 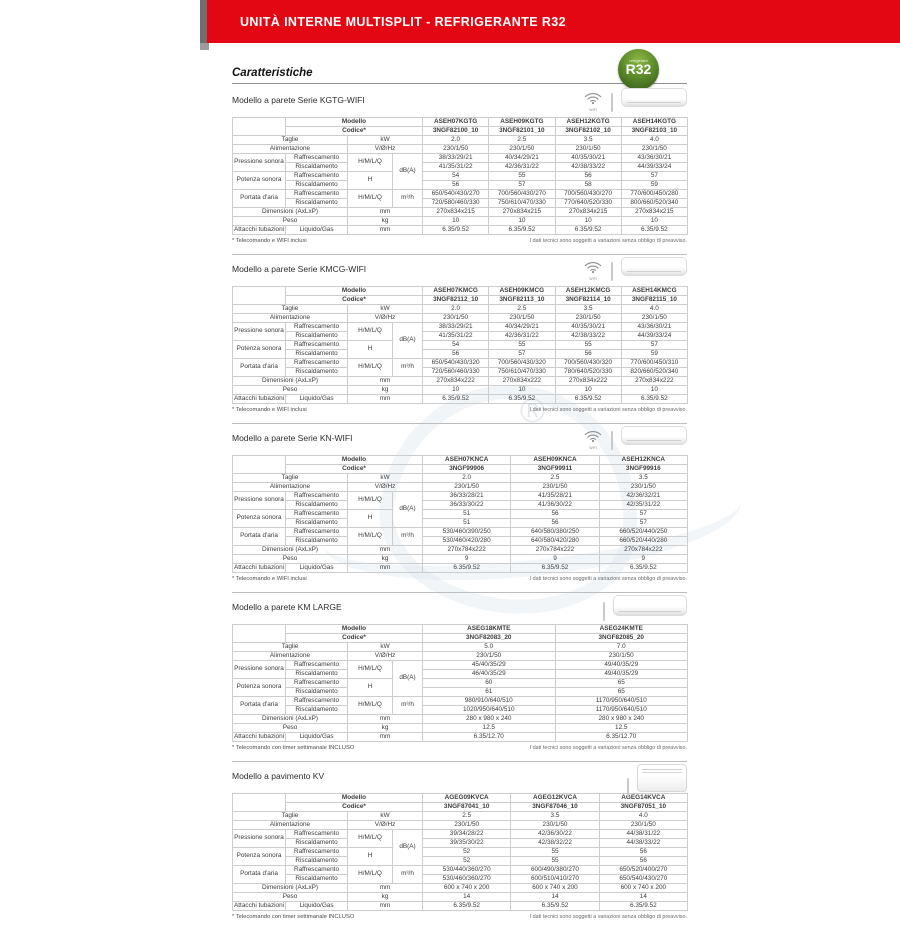 I want to click on unit-cell: kg, so click(x=385, y=390).